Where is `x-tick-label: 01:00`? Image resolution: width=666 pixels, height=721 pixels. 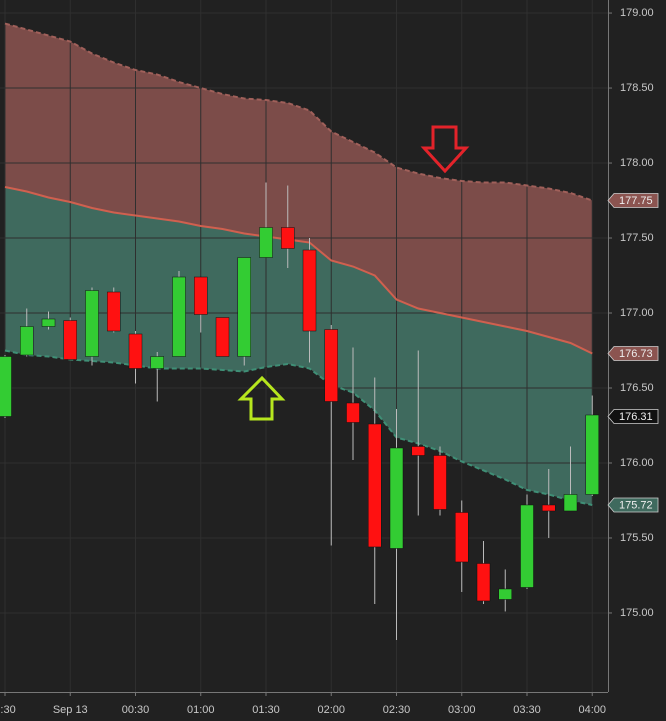
x-tick-label: 01:00 is located at coordinates (201, 710).